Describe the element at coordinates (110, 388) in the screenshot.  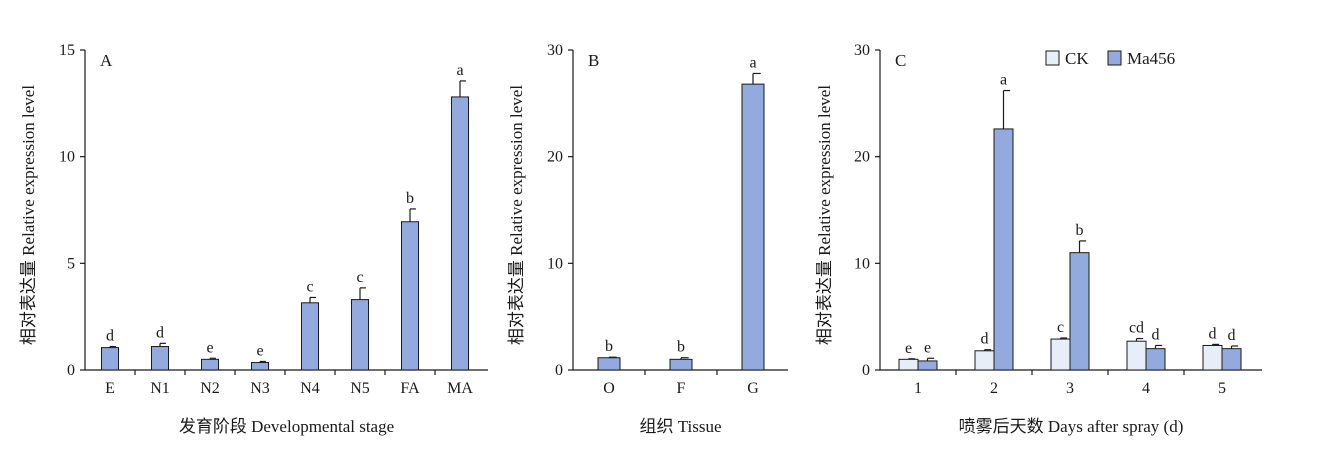
I see `x-tick-label: E` at that location.